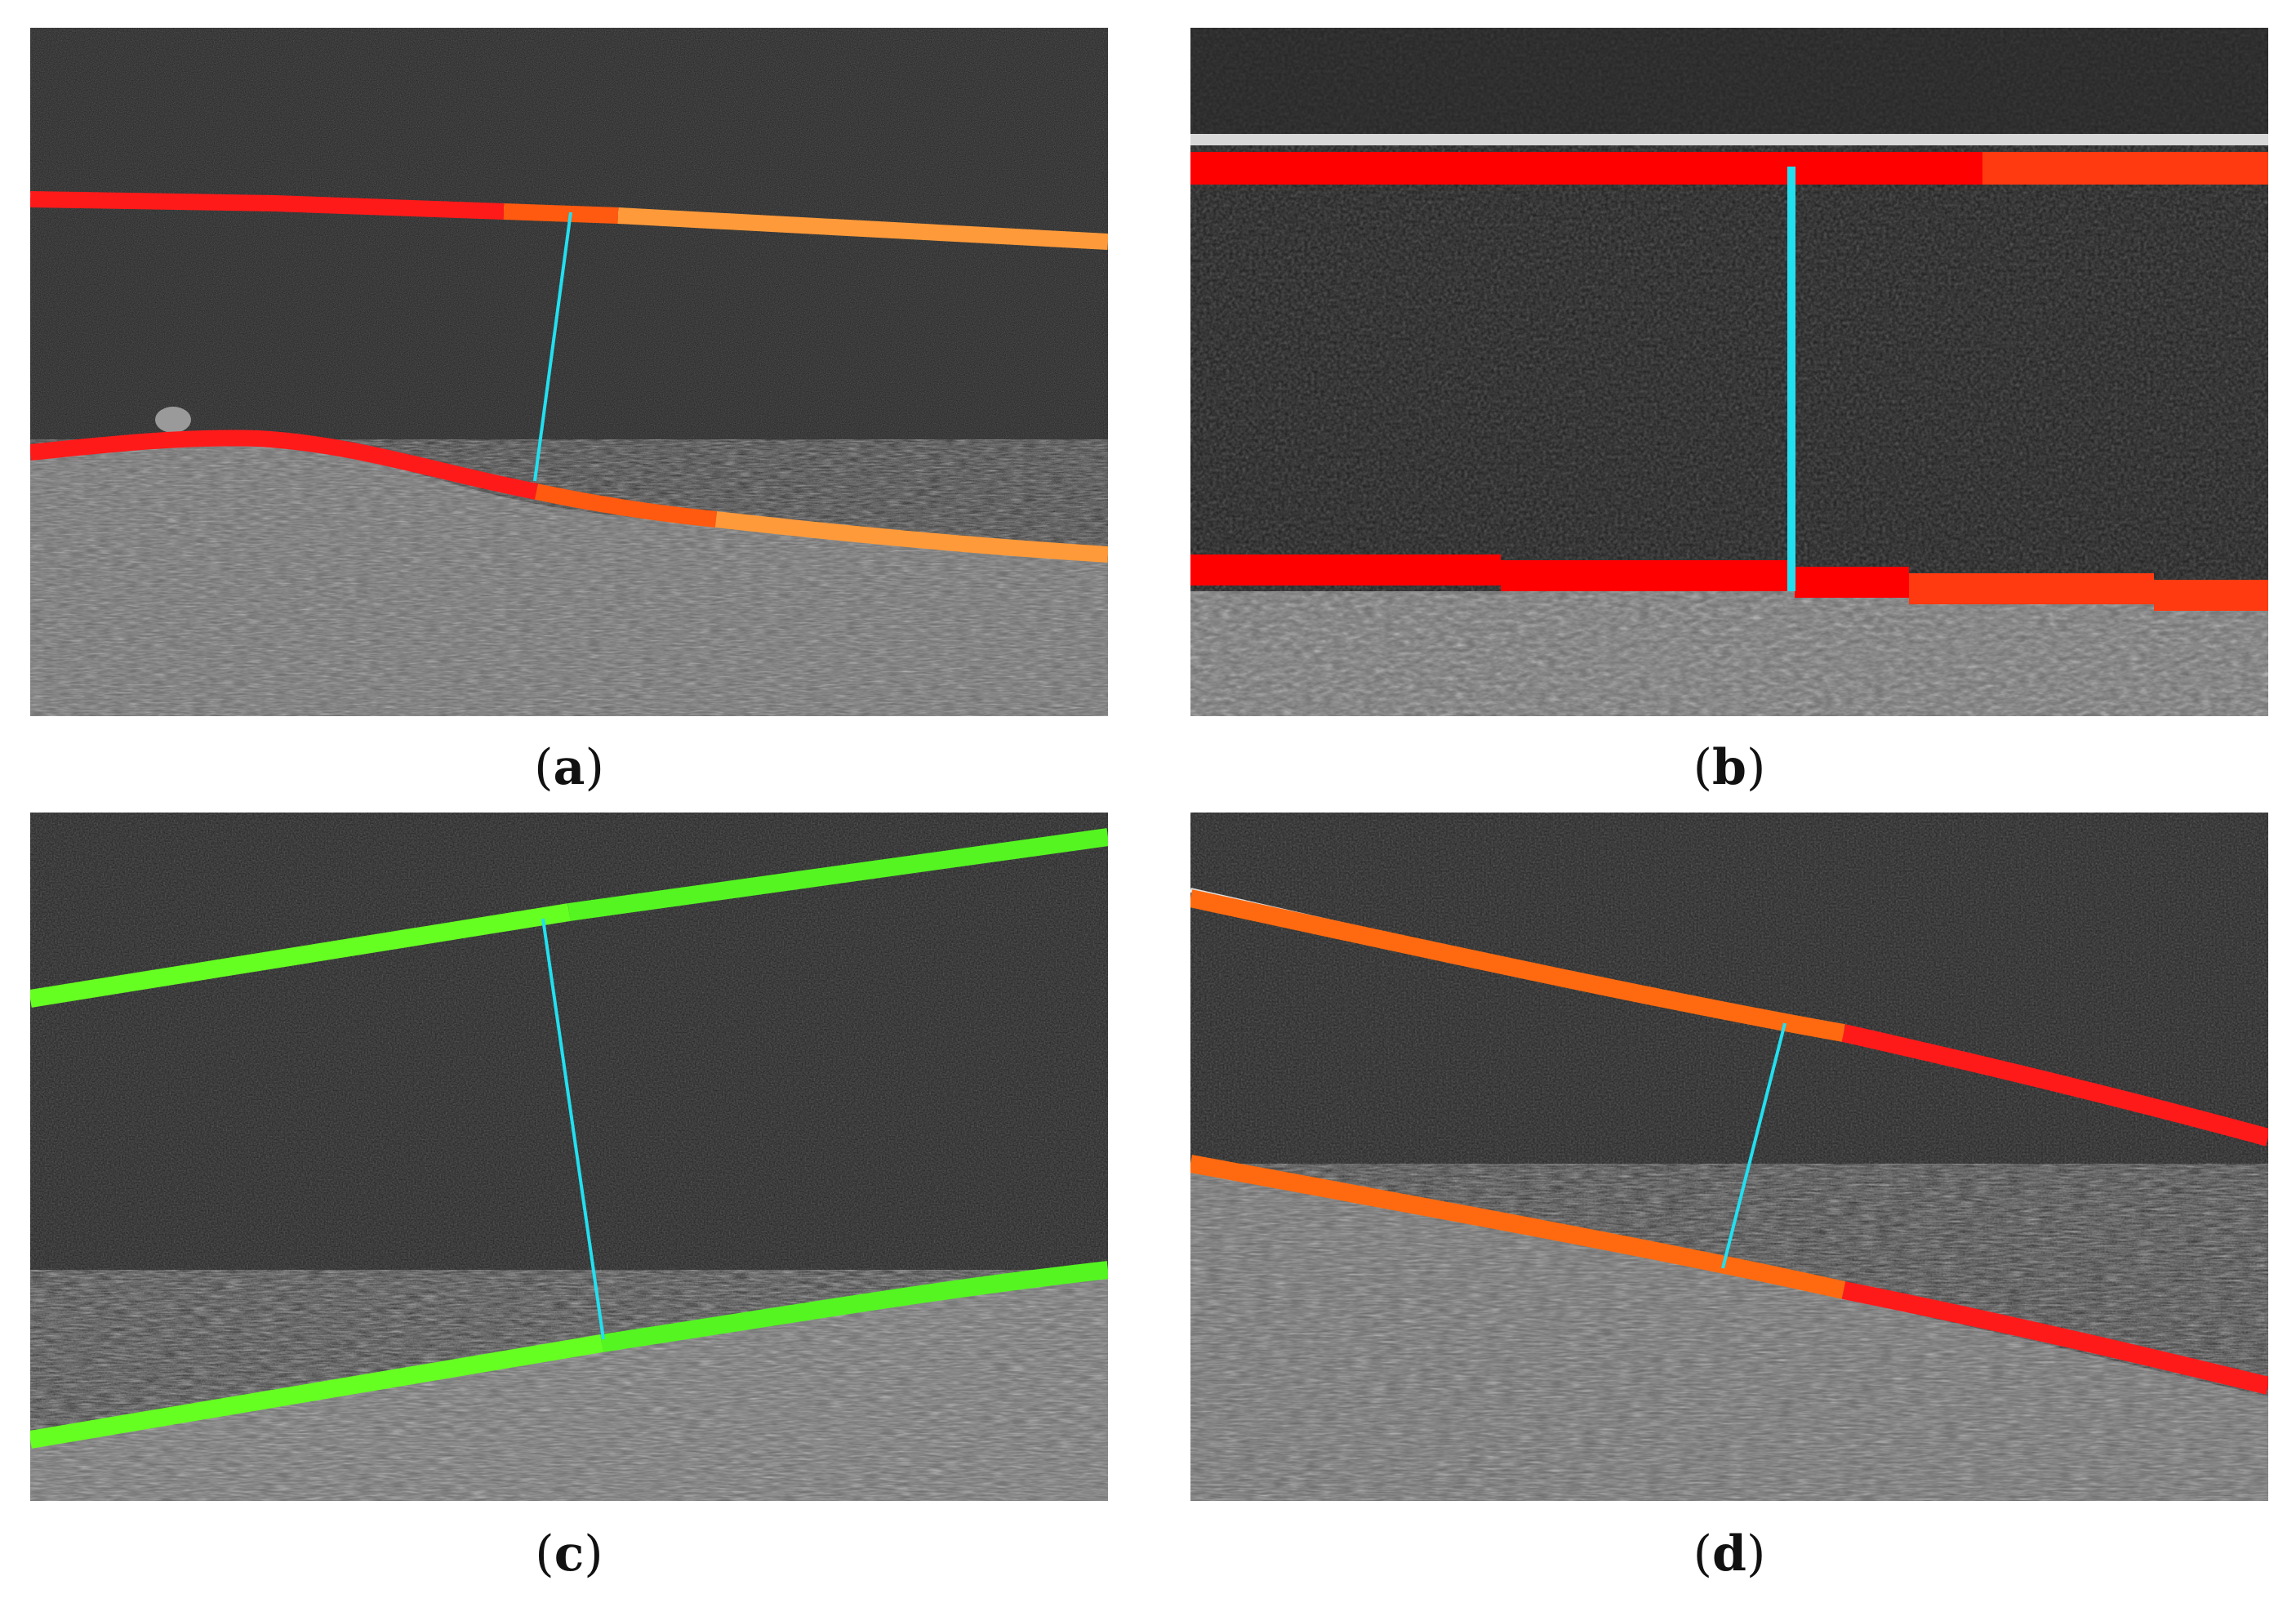  I want to click on upper-boundary-light-orange-segment, so click(862, 228).